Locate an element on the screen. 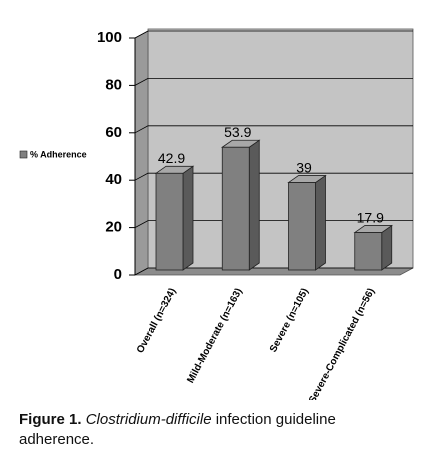 The height and width of the screenshot is (462, 447). data-label: 17.9 is located at coordinates (370, 217).